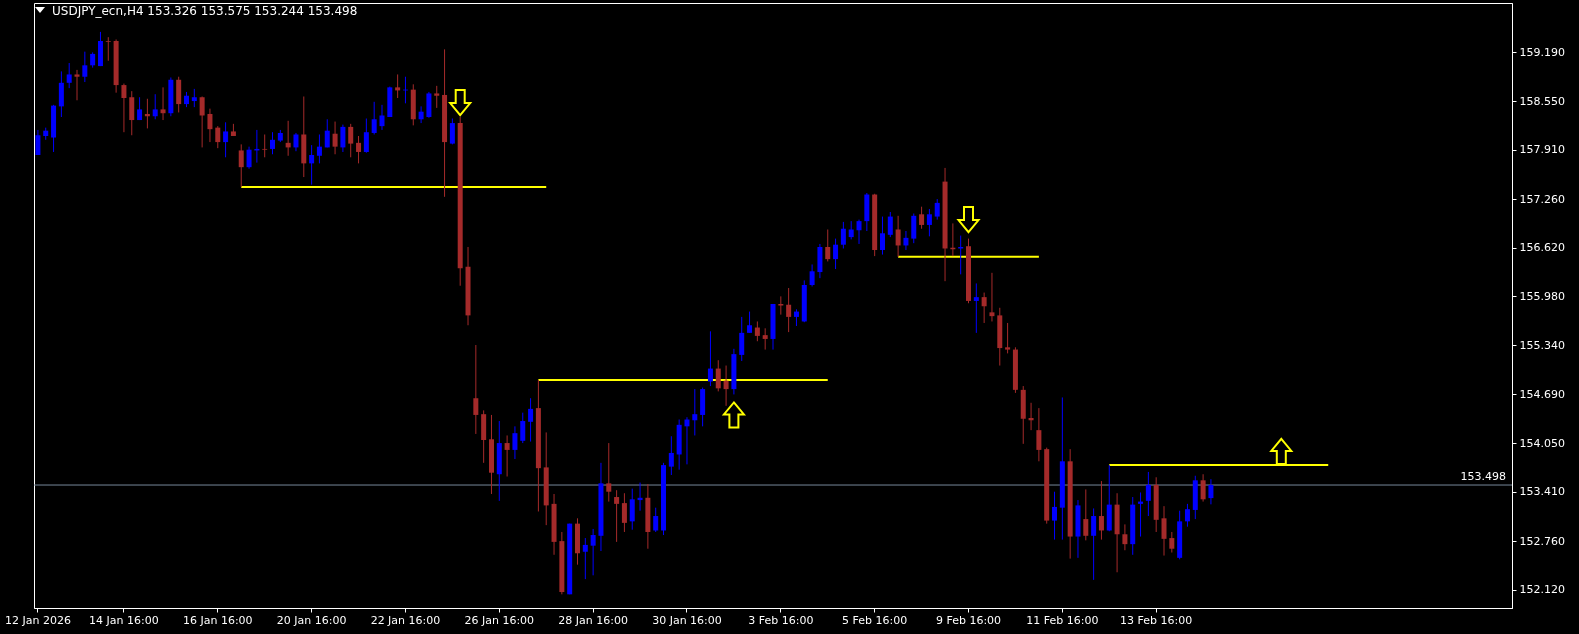 This screenshot has width=1579, height=634. What do you see at coordinates (1542, 345) in the screenshot?
I see `y-tick-label: 155.340` at bounding box center [1542, 345].